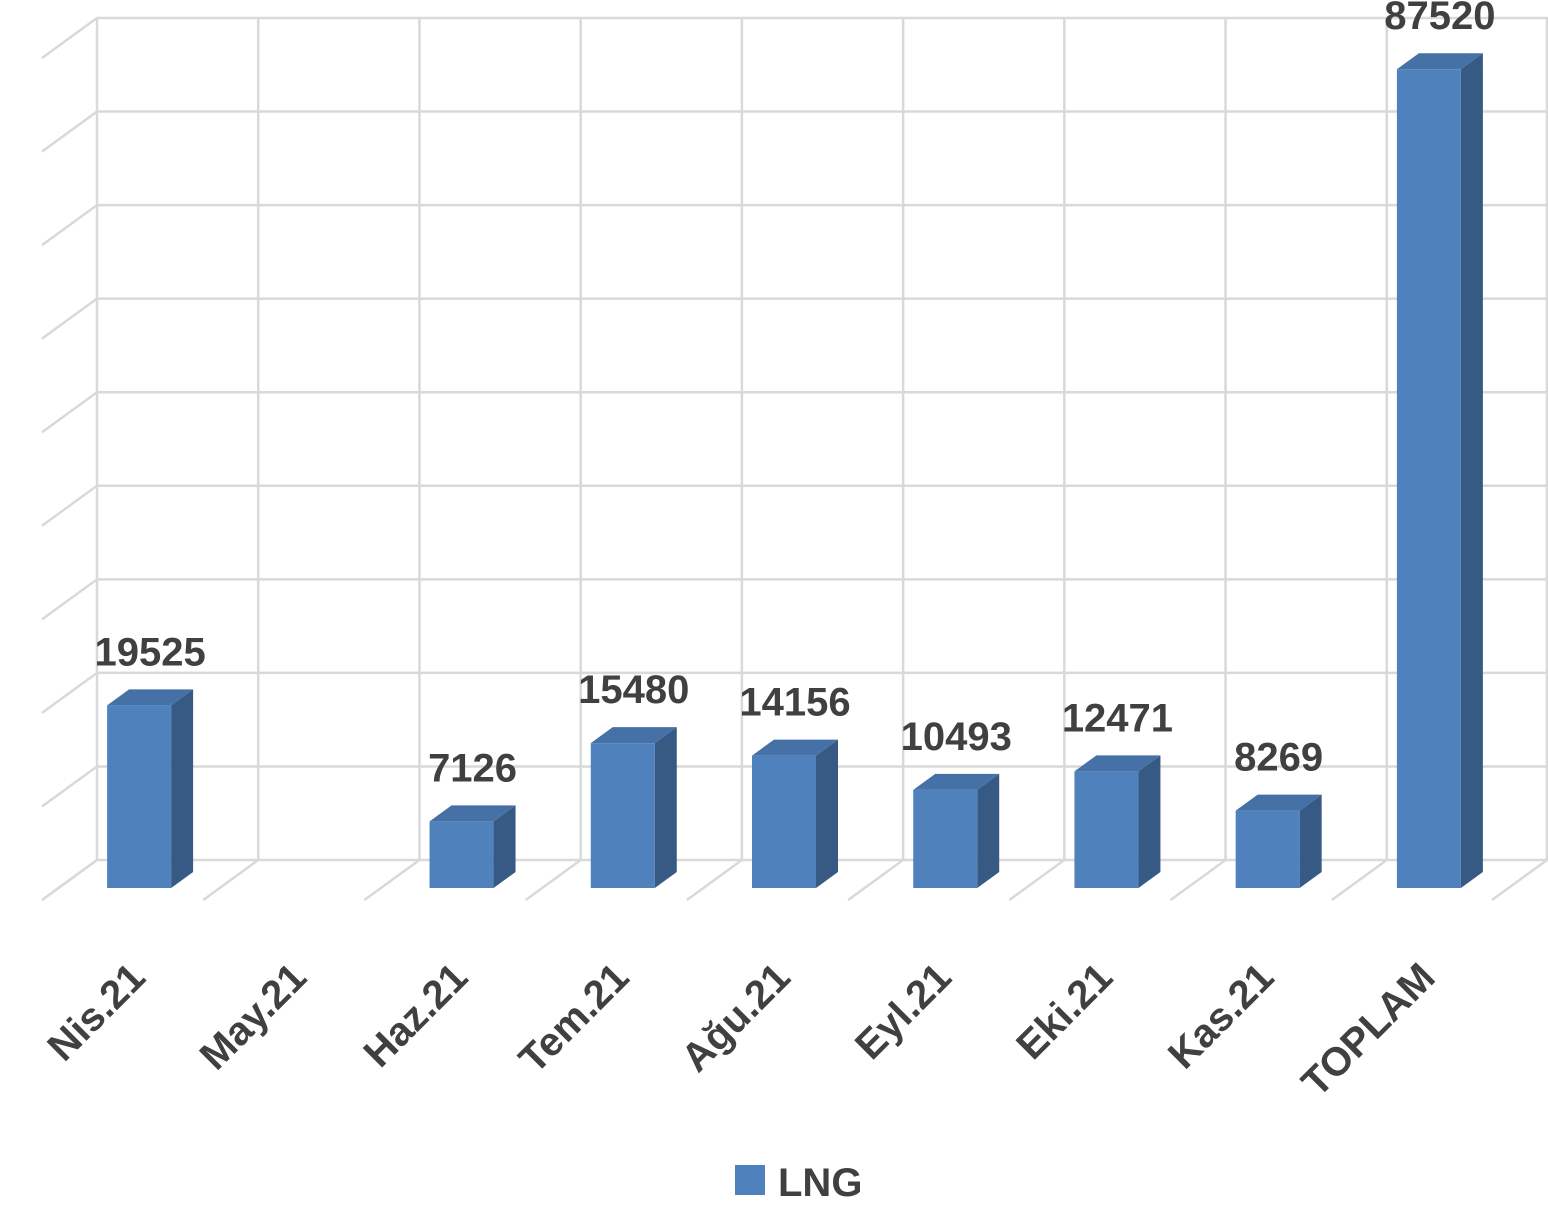 This screenshot has height=1209, width=1548. I want to click on x-tick-label: Eyl.21, so click(903, 1011).